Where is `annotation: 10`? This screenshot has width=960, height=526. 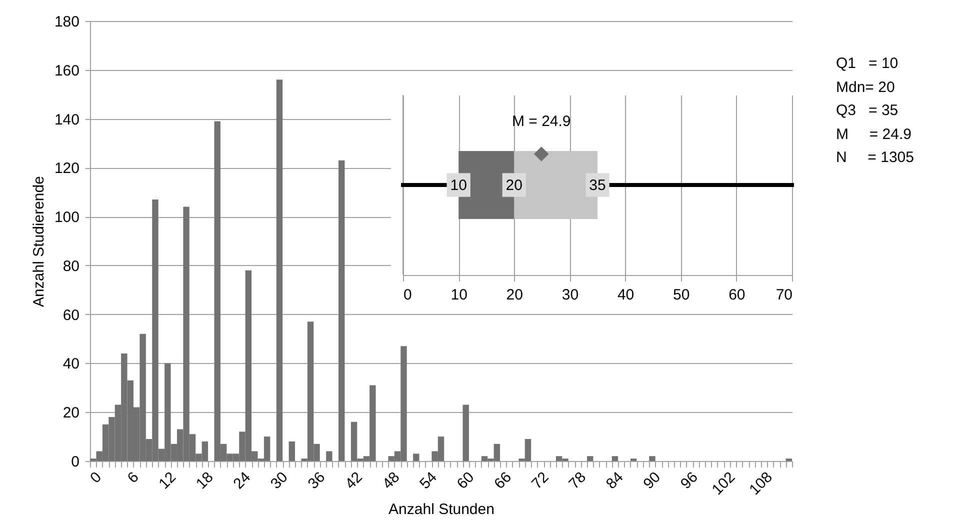
annotation: 10 is located at coordinates (458, 185).